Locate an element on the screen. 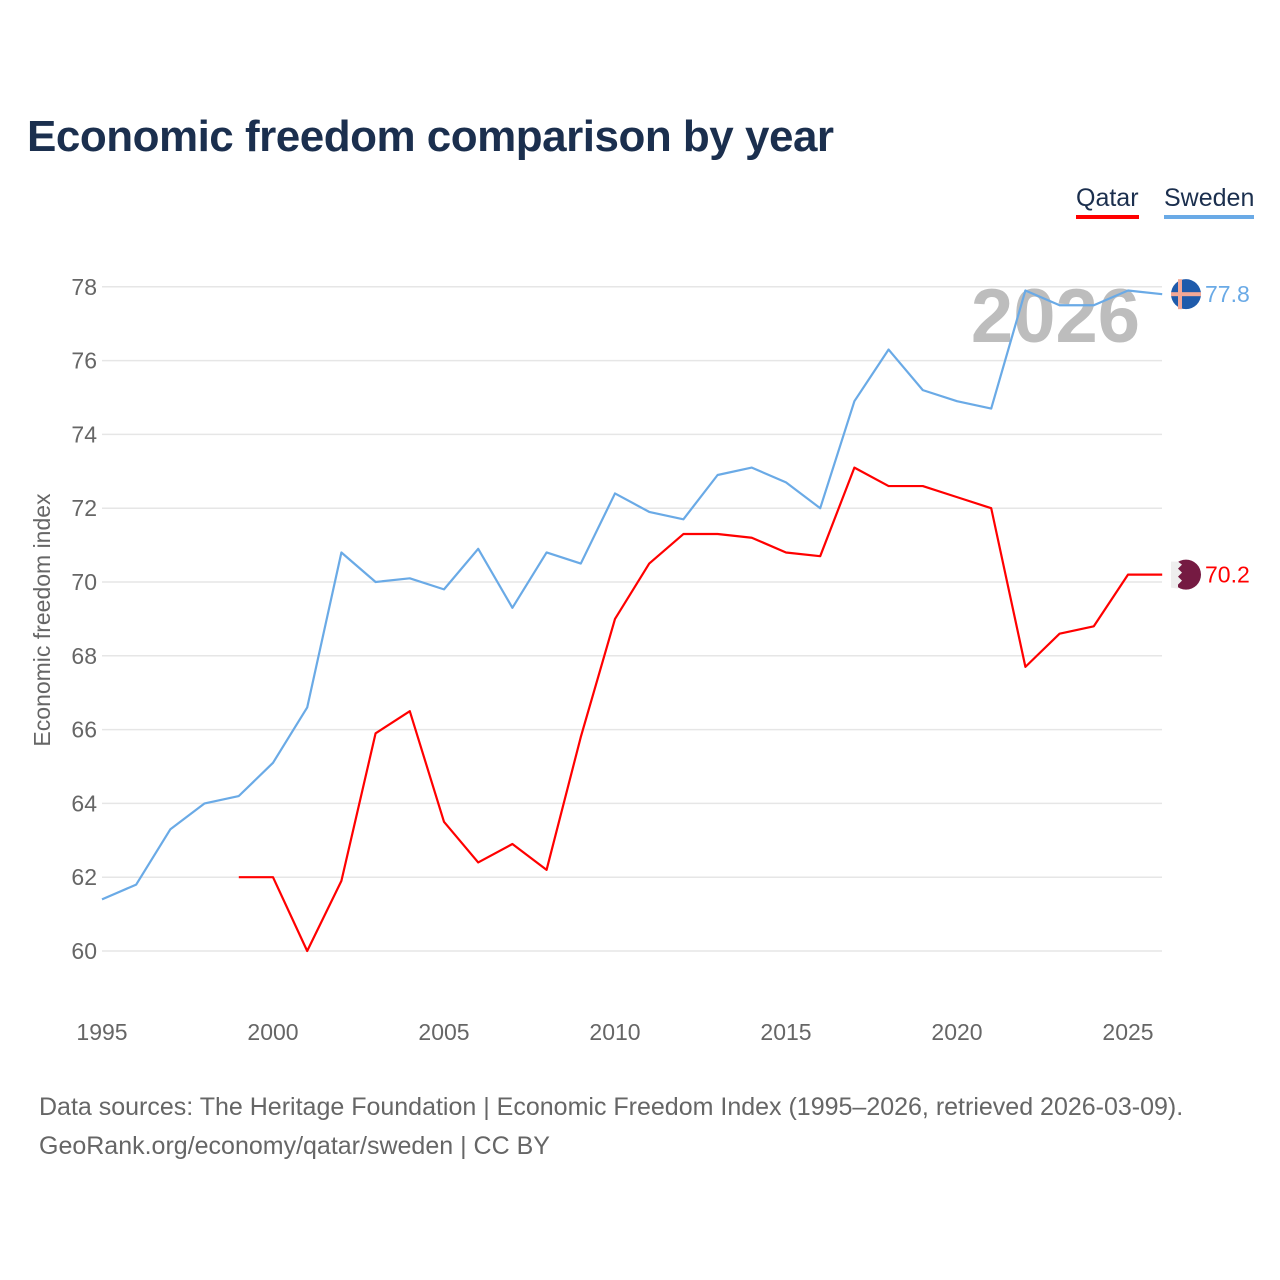  y-tick-label: 74 is located at coordinates (84, 434).